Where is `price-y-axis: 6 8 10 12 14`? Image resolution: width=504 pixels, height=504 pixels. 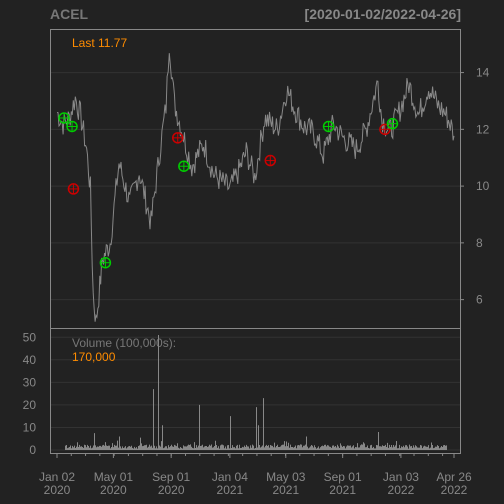
price-y-axis: 6 8 10 12 14 is located at coordinates (475, 186).